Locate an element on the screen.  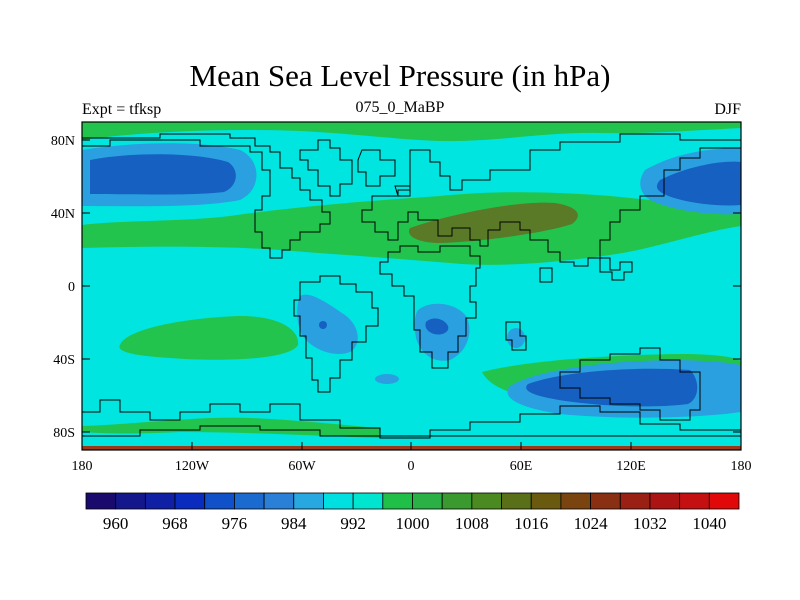
low-core-south-africa is located at coordinates (437, 326).